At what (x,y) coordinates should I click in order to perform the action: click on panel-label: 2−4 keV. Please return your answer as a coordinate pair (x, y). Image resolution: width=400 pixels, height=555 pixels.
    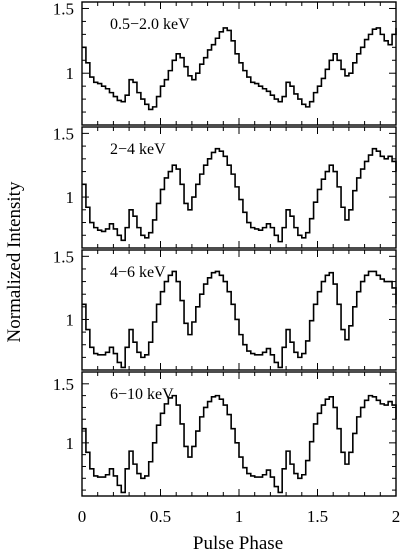
    Looking at the image, I should click on (138, 149).